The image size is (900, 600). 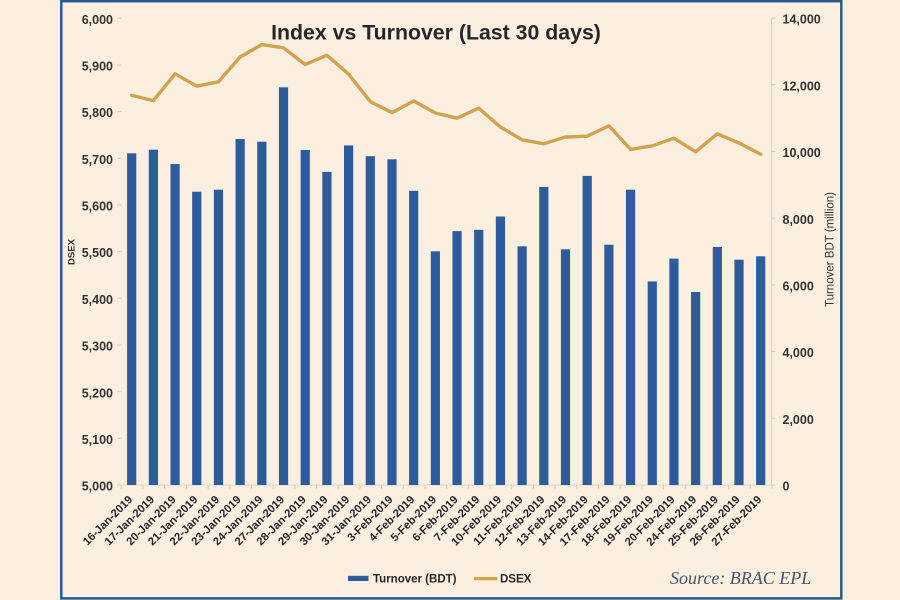 What do you see at coordinates (831, 249) in the screenshot?
I see `svg-text: Turnover BDT (million)` at bounding box center [831, 249].